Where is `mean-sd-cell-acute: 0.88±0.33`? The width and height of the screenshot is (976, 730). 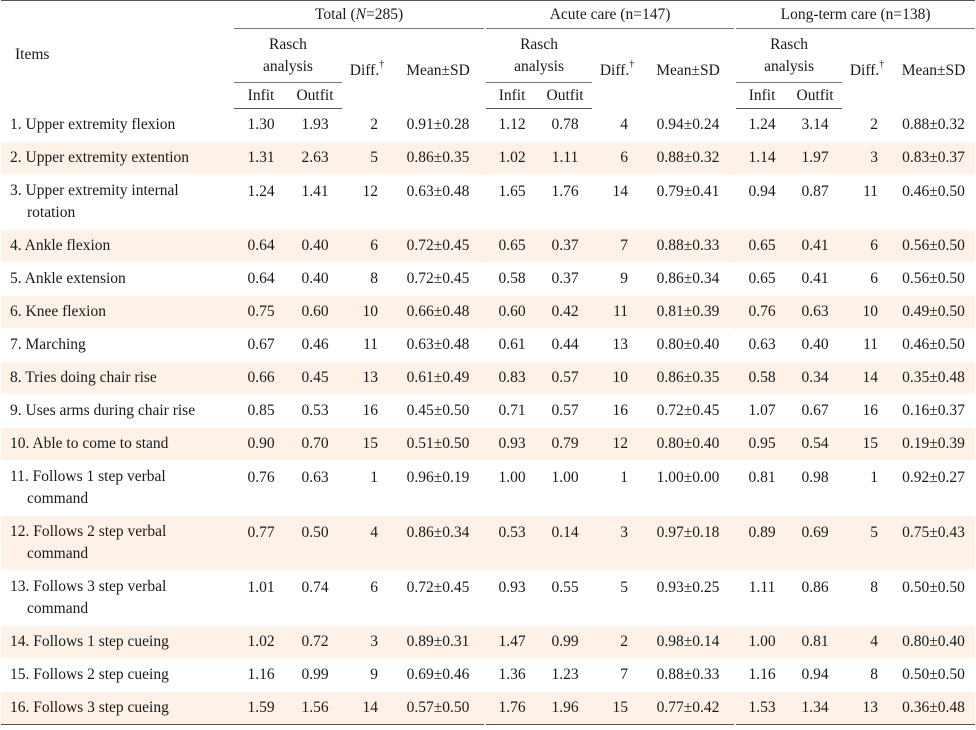 mean-sd-cell-acute: 0.88±0.33 is located at coordinates (688, 675).